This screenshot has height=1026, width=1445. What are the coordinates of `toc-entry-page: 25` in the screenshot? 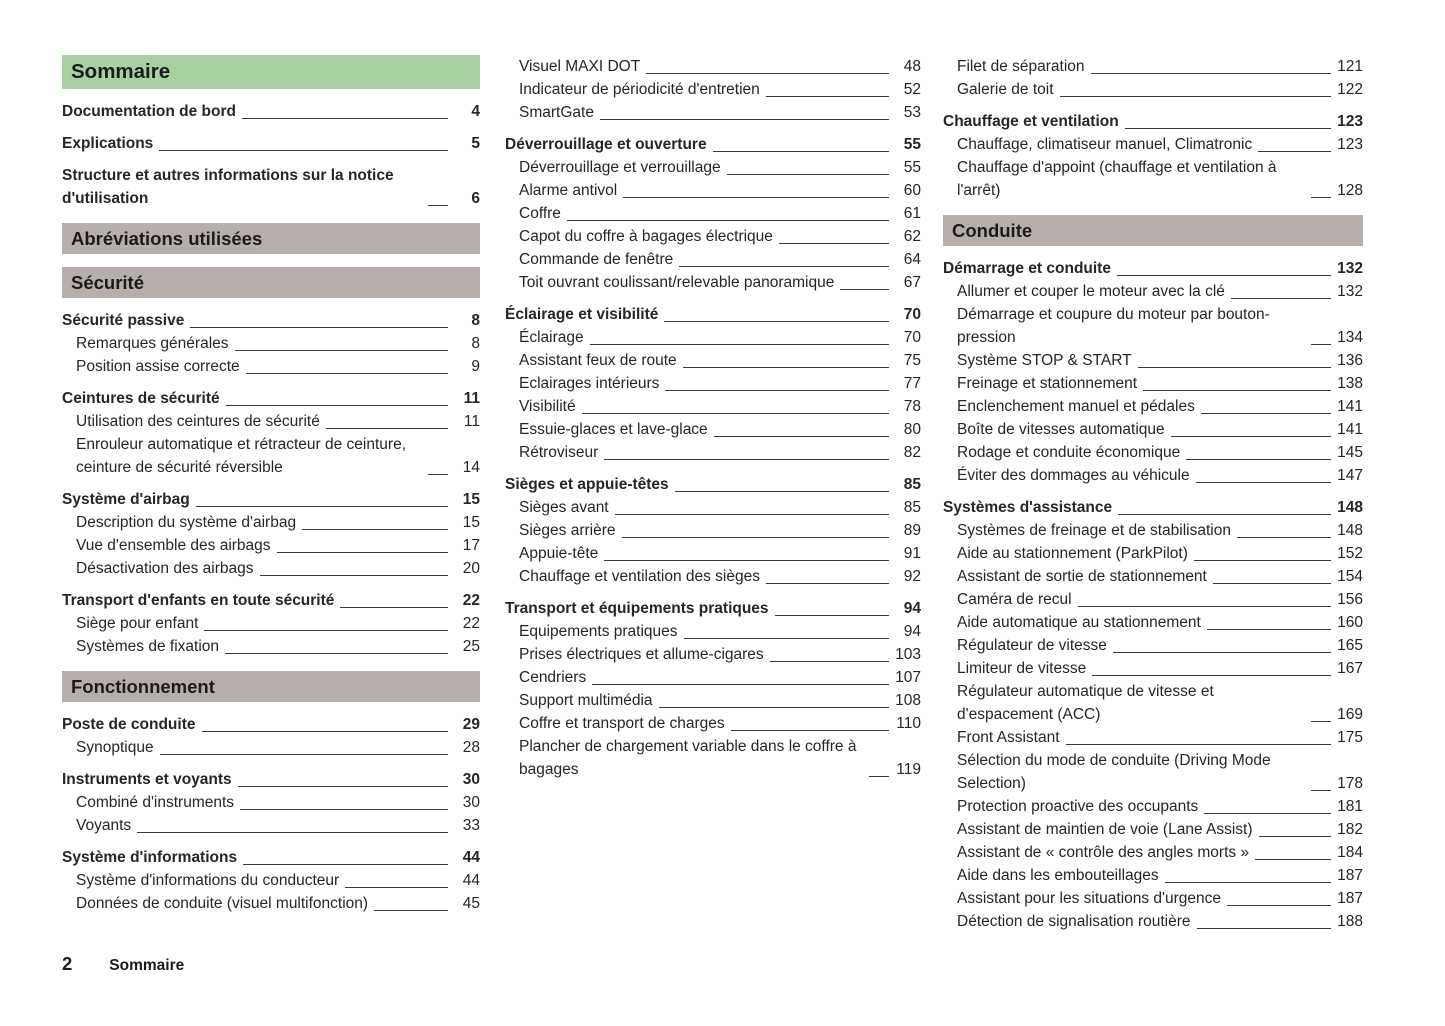 It's located at (471, 646).